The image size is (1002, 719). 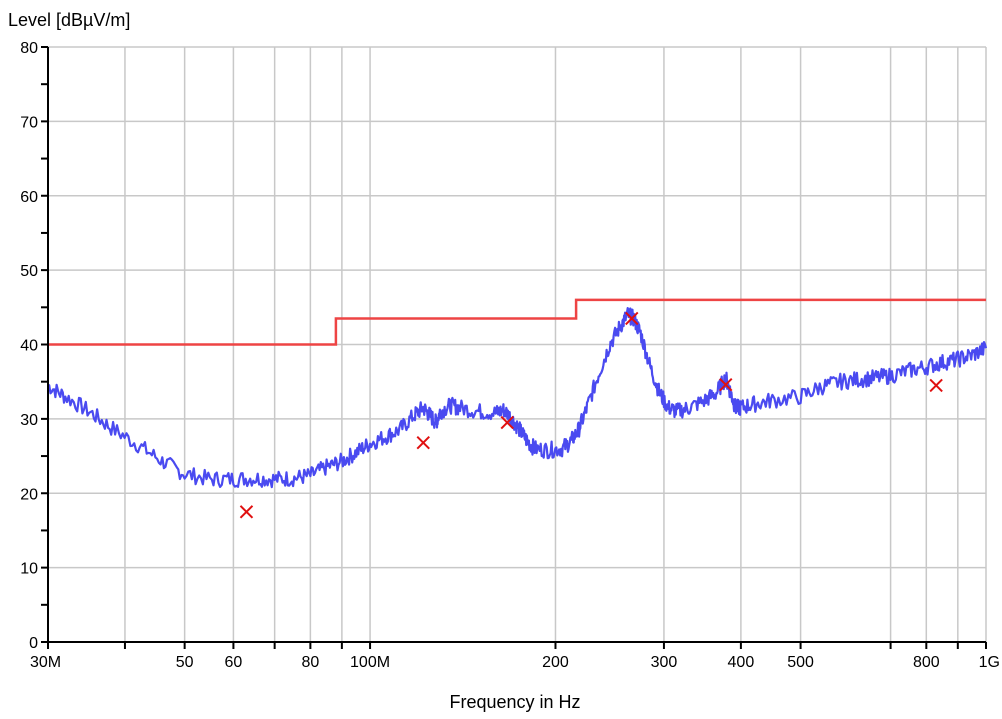 I want to click on y-tick-label: 40, so click(x=29, y=346).